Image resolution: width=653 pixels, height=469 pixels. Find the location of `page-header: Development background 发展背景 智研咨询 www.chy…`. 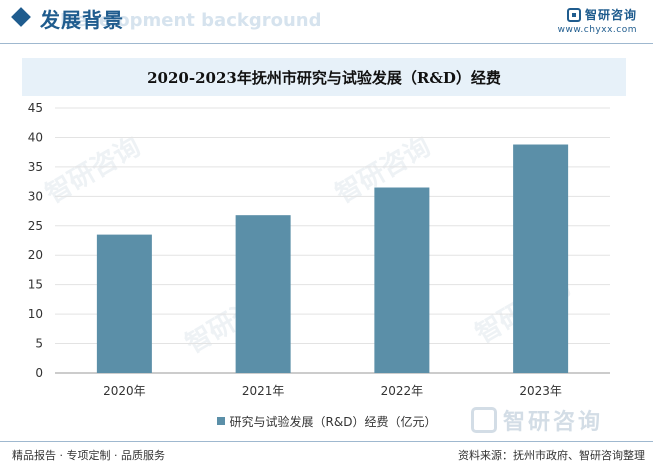

page-header: Development background 发展背景 智研咨询 www.chy… is located at coordinates (326, 22).